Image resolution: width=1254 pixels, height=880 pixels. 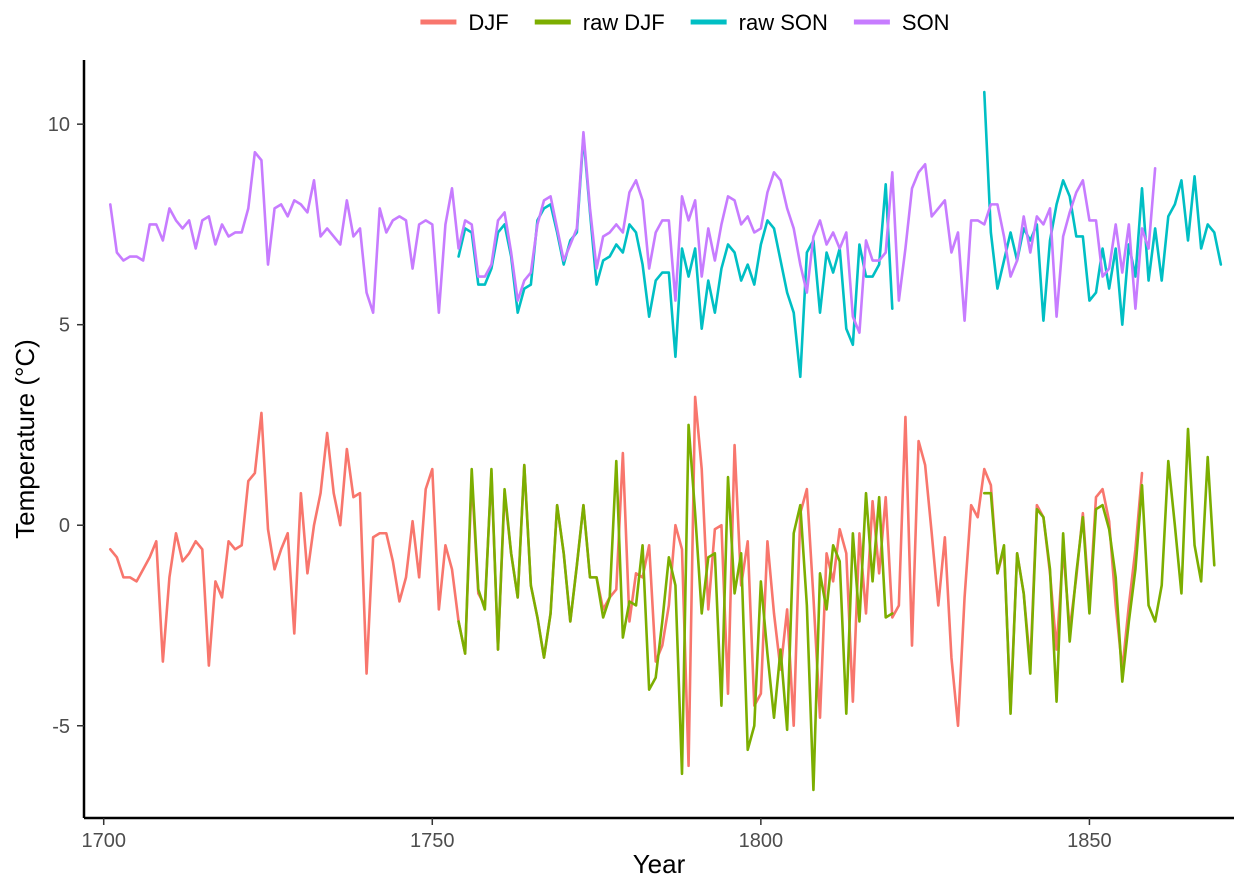 I want to click on x-tick-label: 1800, so click(x=761, y=841).